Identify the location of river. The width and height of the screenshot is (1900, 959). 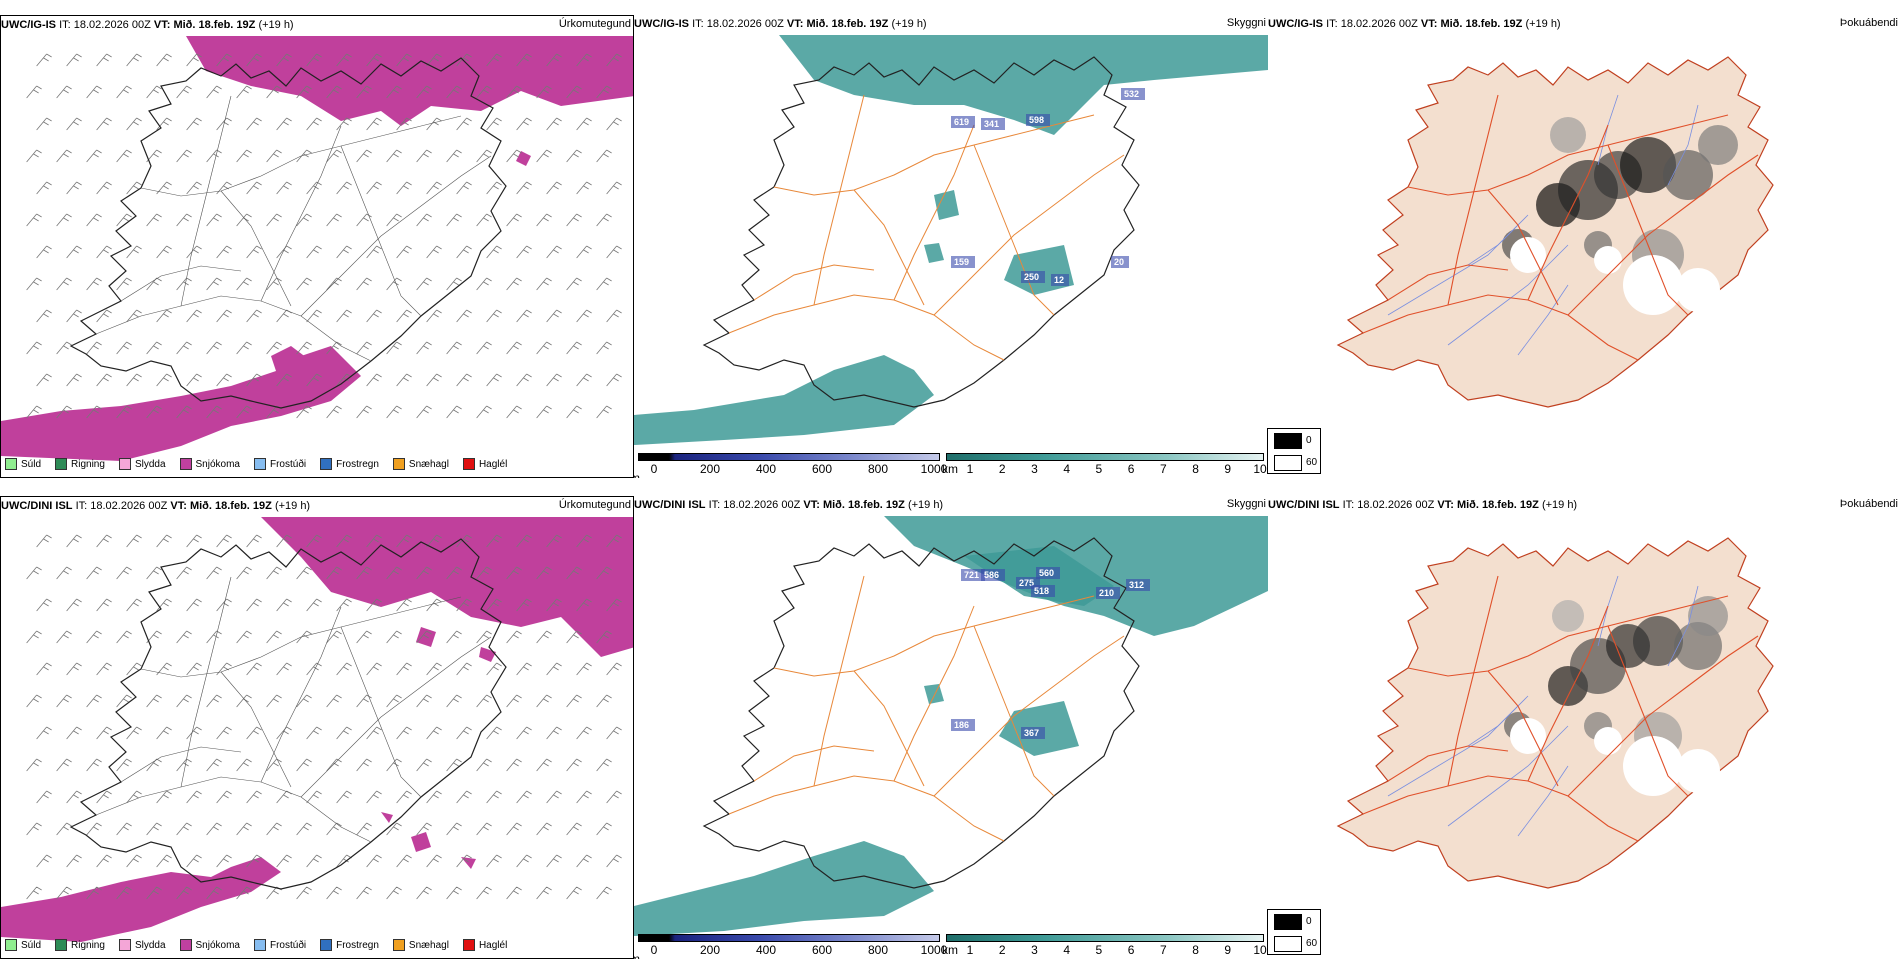
(1508, 776).